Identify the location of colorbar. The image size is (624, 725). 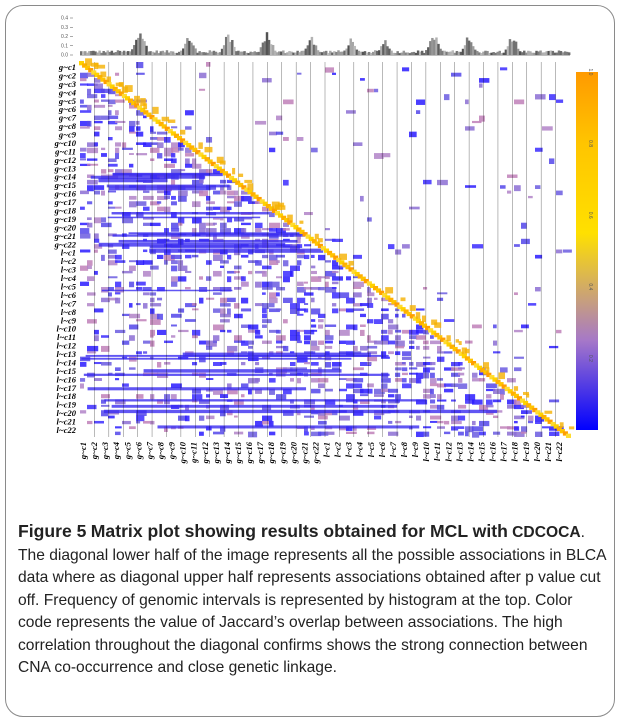
(587, 251).